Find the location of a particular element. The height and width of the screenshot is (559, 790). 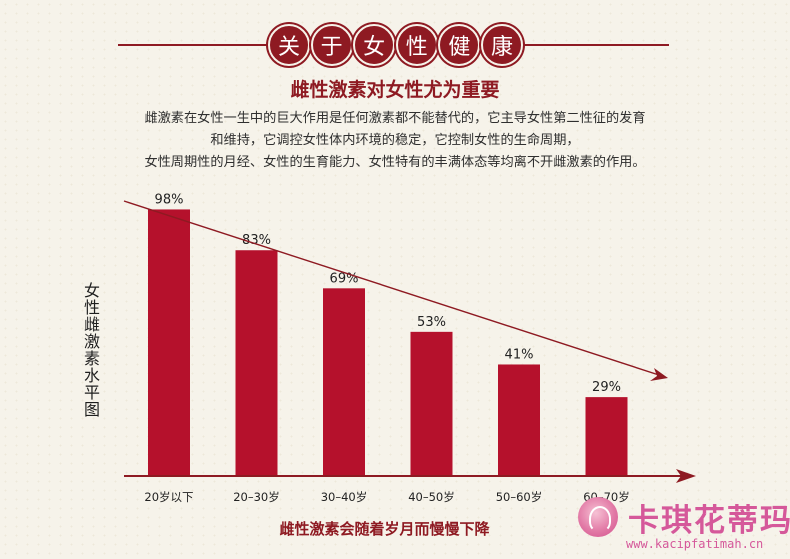

header-char: 康 is located at coordinates (501, 45).